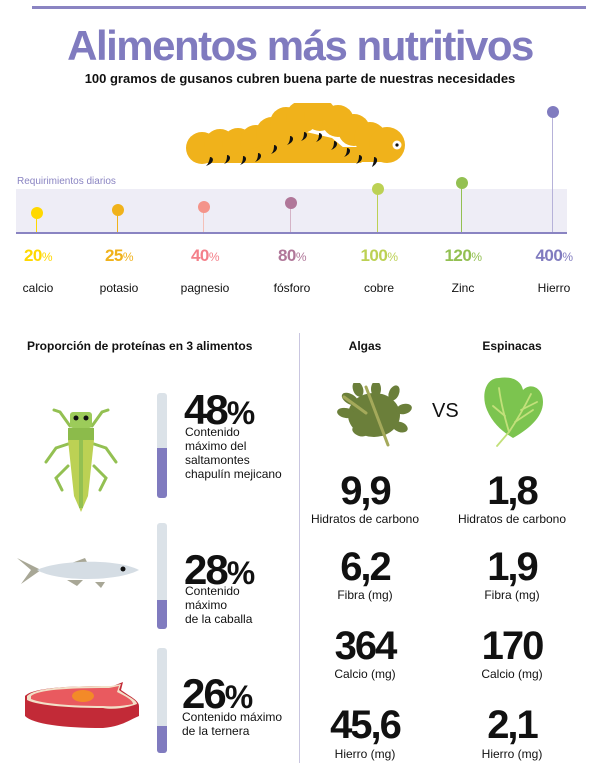 This screenshot has width=600, height=780. I want to click on protein-value-fish: 28%, so click(219, 569).